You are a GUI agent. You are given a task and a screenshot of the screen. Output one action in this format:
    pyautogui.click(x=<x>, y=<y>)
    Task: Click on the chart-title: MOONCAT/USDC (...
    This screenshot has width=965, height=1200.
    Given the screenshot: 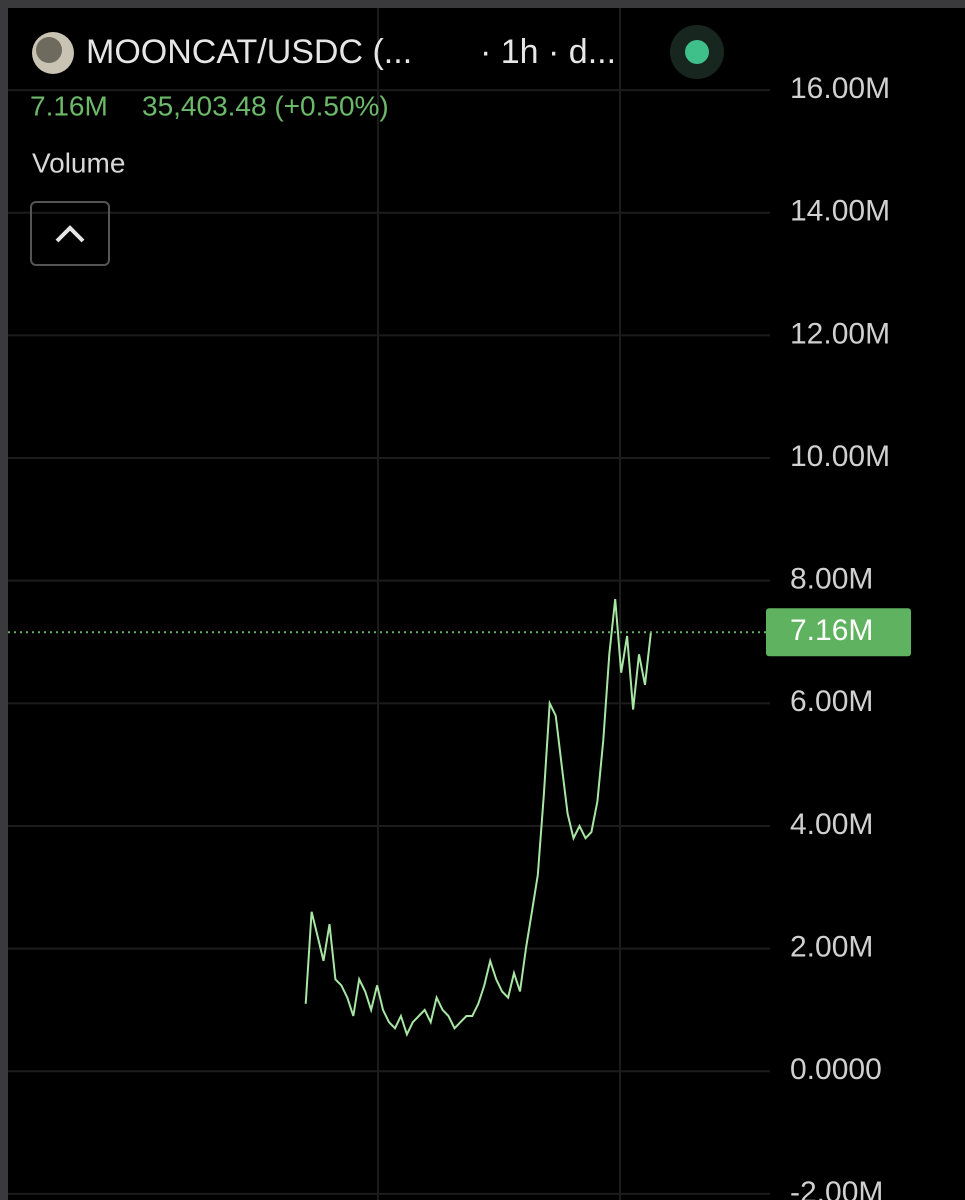 What is the action you would take?
    pyautogui.click(x=249, y=52)
    